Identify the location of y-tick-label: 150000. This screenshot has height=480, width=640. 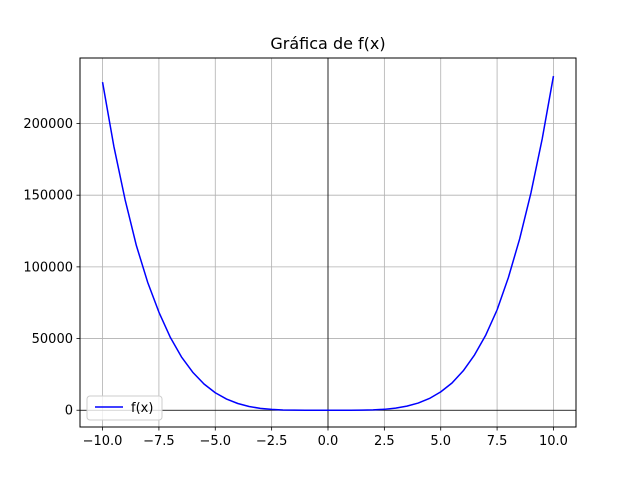
(48, 196).